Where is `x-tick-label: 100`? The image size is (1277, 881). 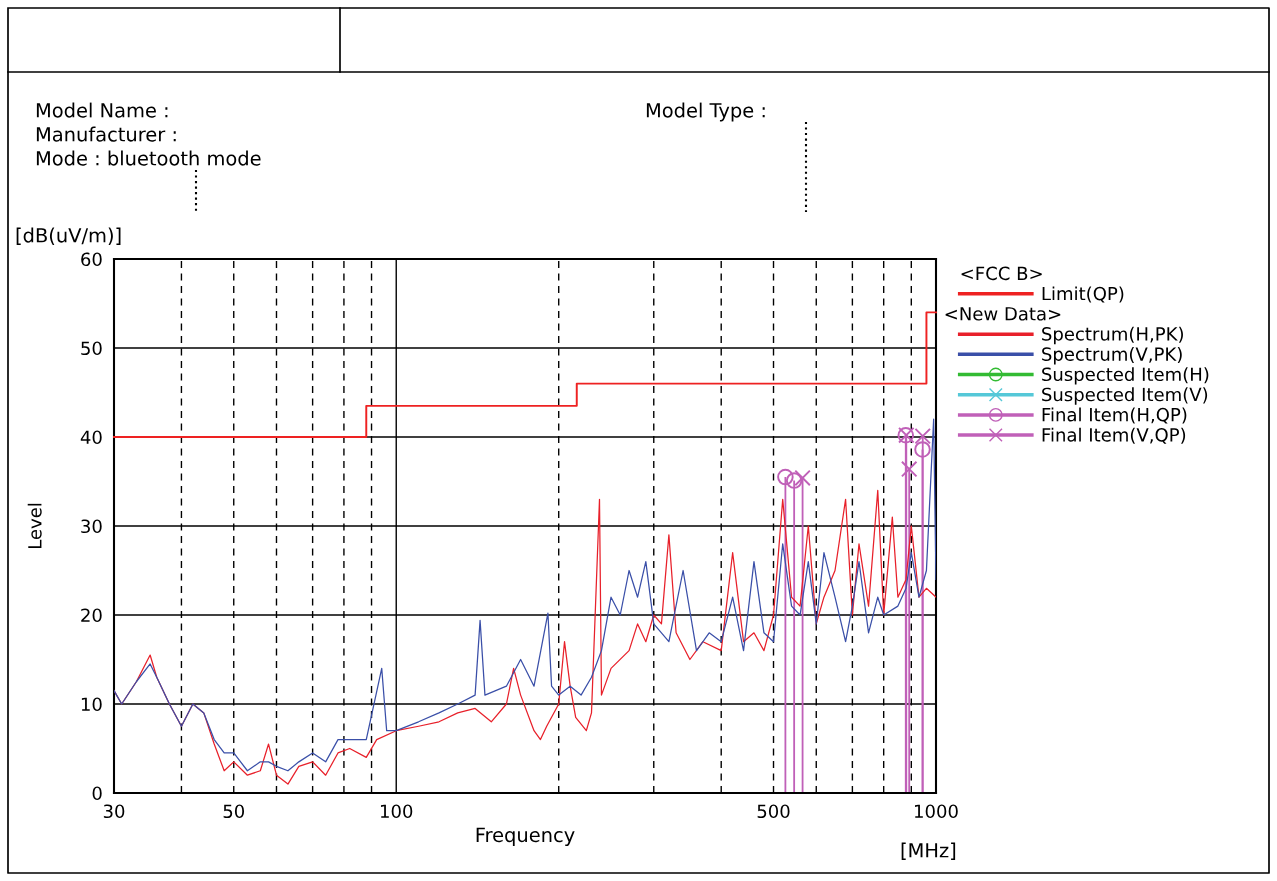
x-tick-label: 100 is located at coordinates (396, 811).